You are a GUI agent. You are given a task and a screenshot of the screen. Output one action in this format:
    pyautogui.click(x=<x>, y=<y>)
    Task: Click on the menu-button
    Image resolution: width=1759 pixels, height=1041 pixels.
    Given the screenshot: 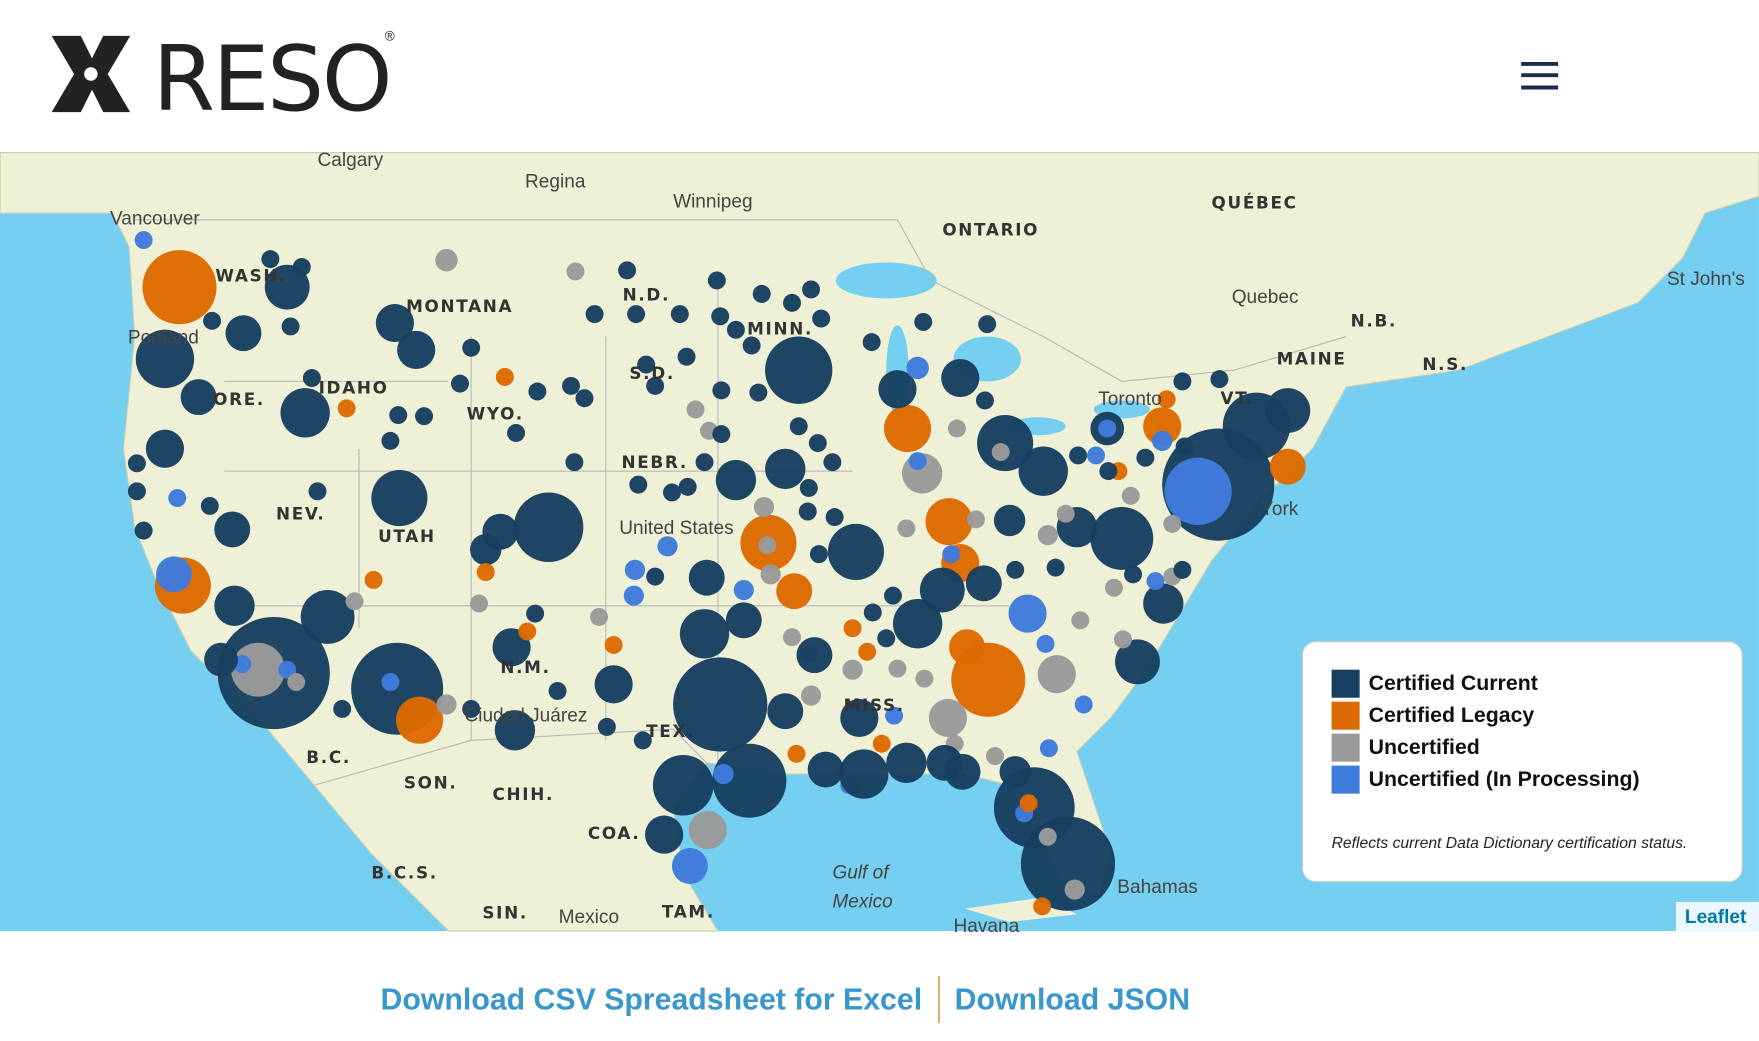 What is the action you would take?
    pyautogui.click(x=1540, y=75)
    